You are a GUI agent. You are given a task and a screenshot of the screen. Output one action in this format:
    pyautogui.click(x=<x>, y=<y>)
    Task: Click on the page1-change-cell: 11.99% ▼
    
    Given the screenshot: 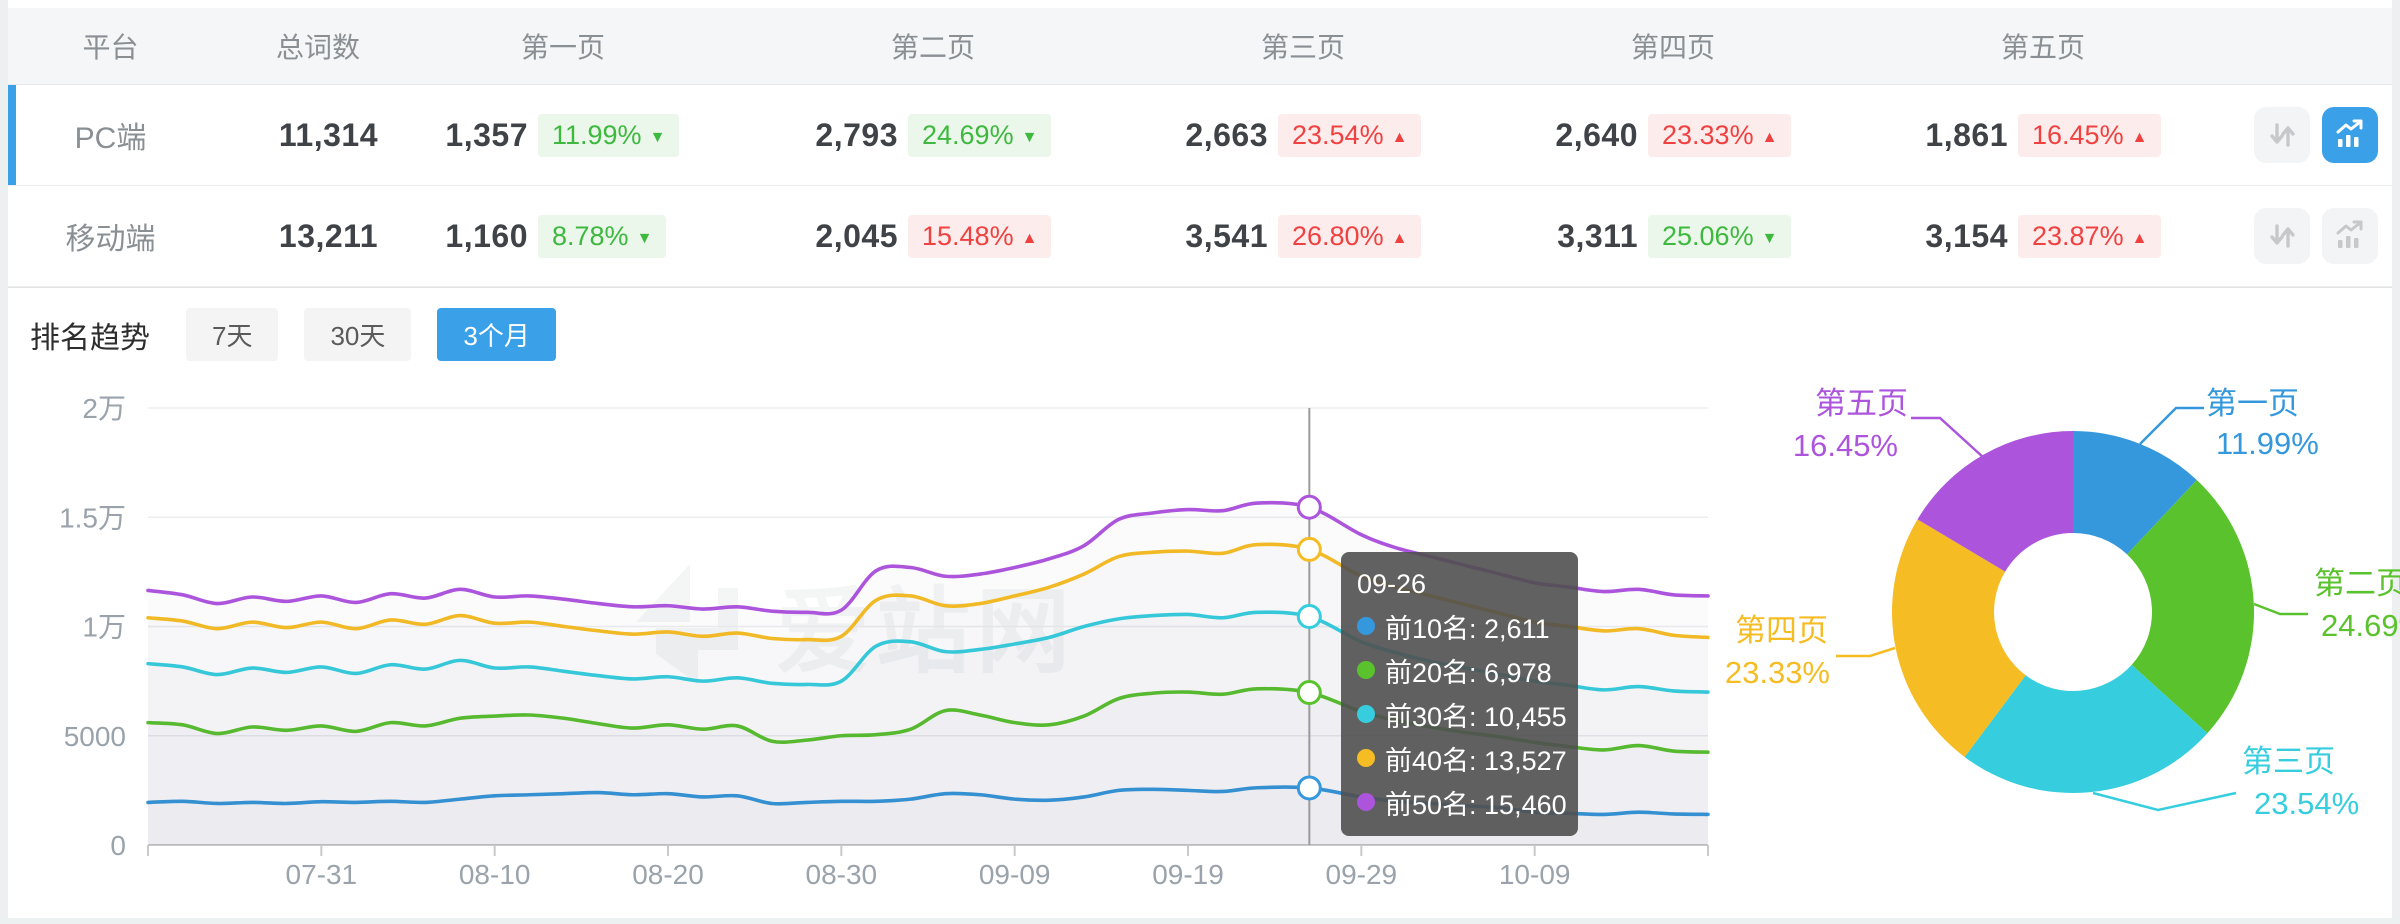 What is the action you would take?
    pyautogui.click(x=638, y=135)
    